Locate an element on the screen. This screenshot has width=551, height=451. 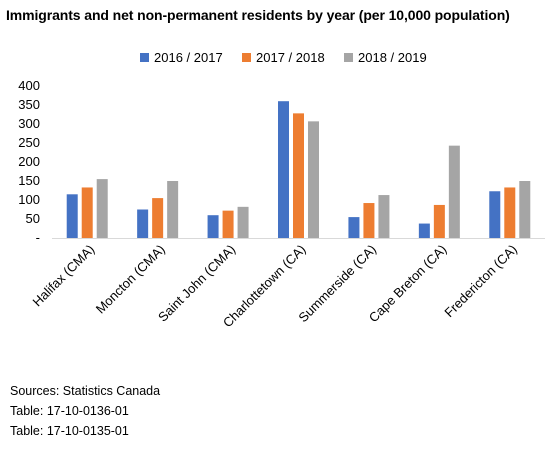
y-axis: - 50 100 150 200 250 300 350 400 is located at coordinates (29, 161).